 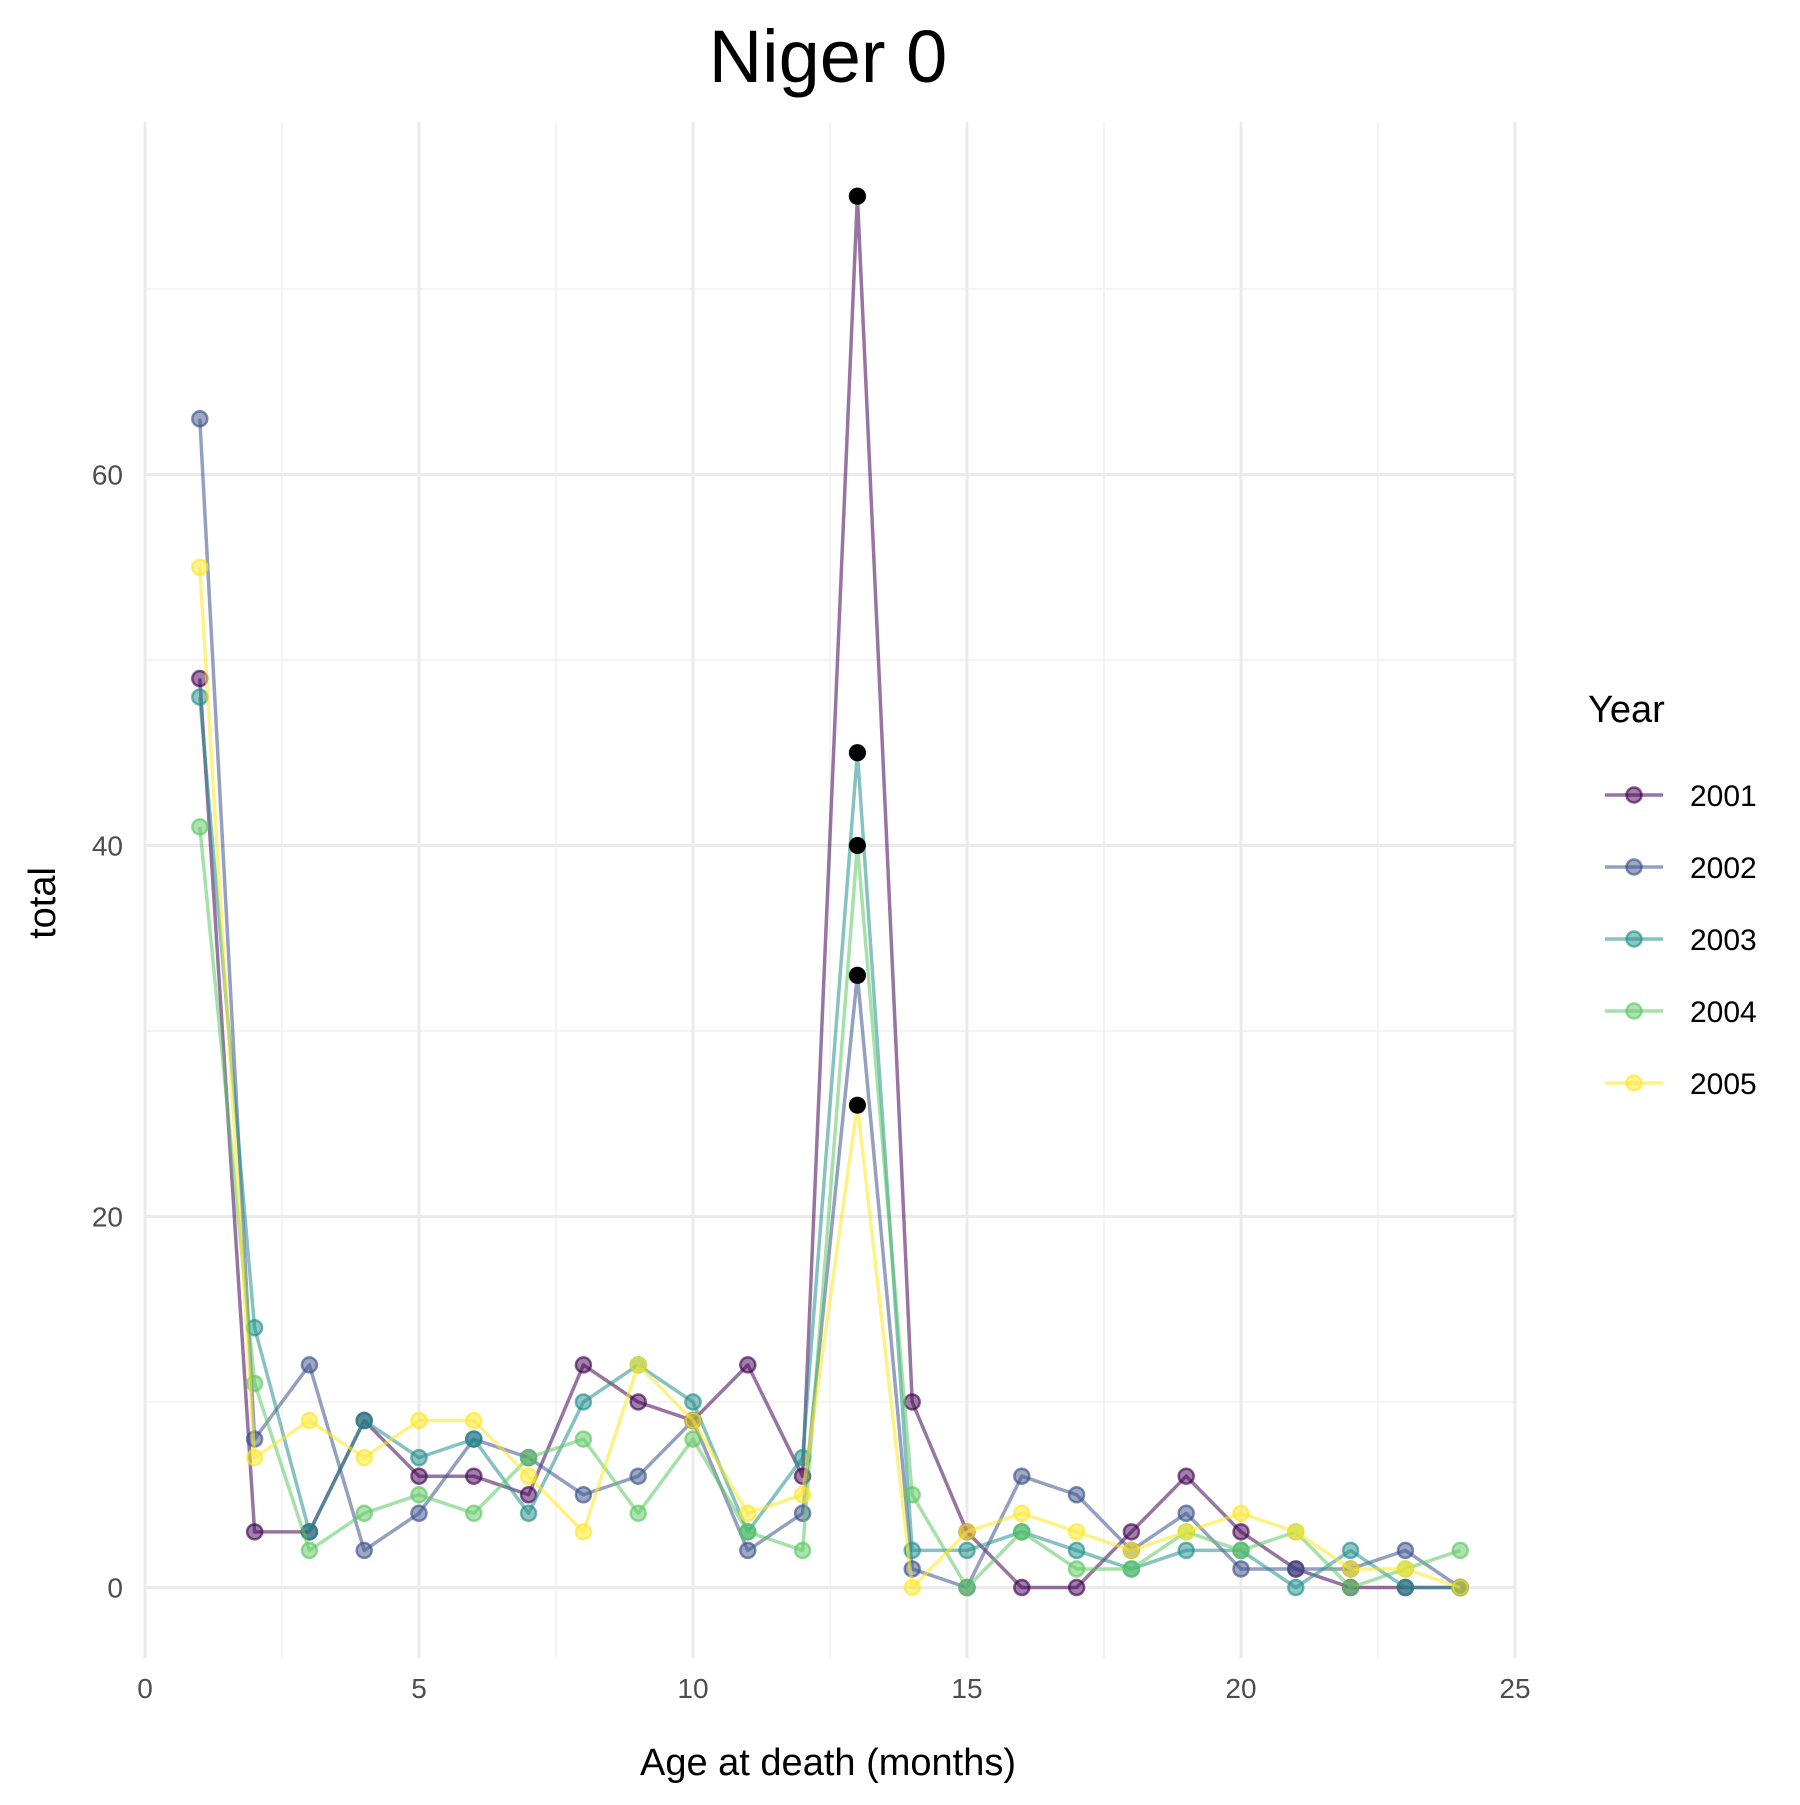 What do you see at coordinates (145, 1688) in the screenshot?
I see `x-tick-label: 0` at bounding box center [145, 1688].